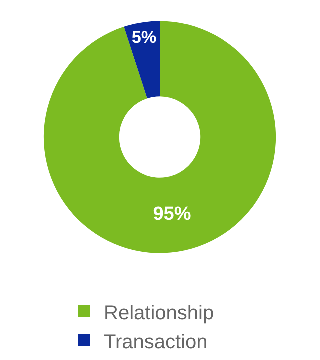 The height and width of the screenshot is (360, 320). I want to click on data-label: 5%, so click(144, 37).